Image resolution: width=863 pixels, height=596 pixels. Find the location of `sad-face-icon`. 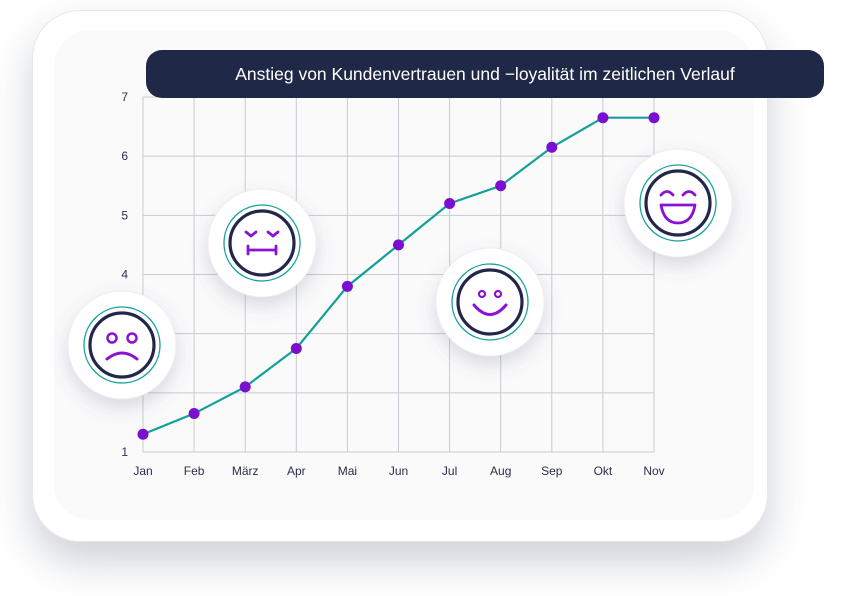

sad-face-icon is located at coordinates (122, 345).